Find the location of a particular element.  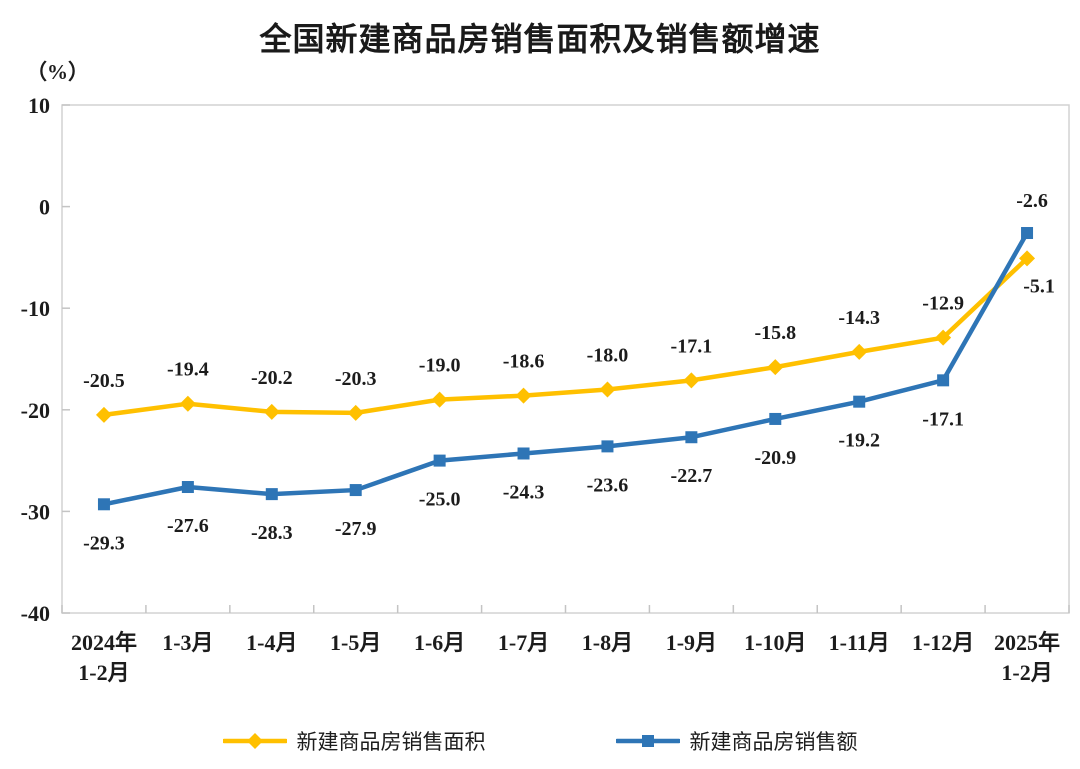

x-category-label: 2025年 1-2月 is located at coordinates (1027, 657).